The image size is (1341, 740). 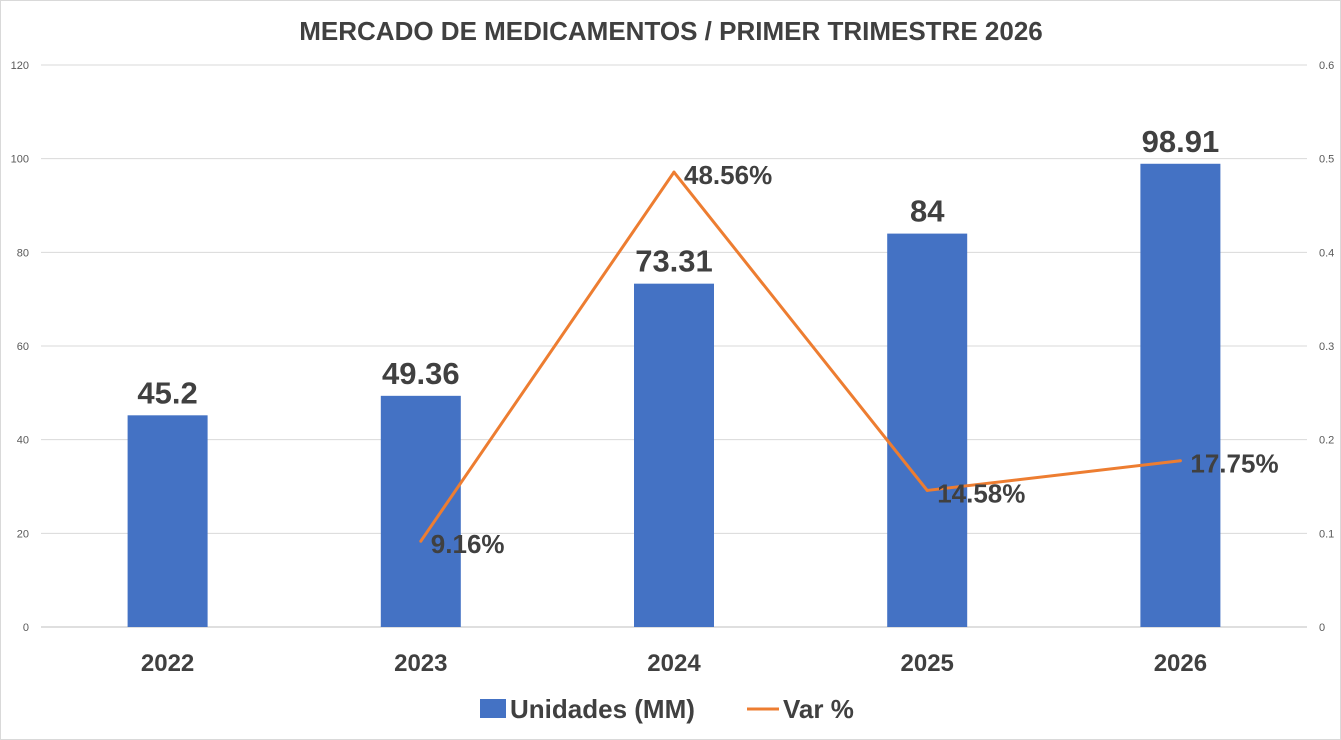 I want to click on category-label: 2025, so click(x=927, y=663).